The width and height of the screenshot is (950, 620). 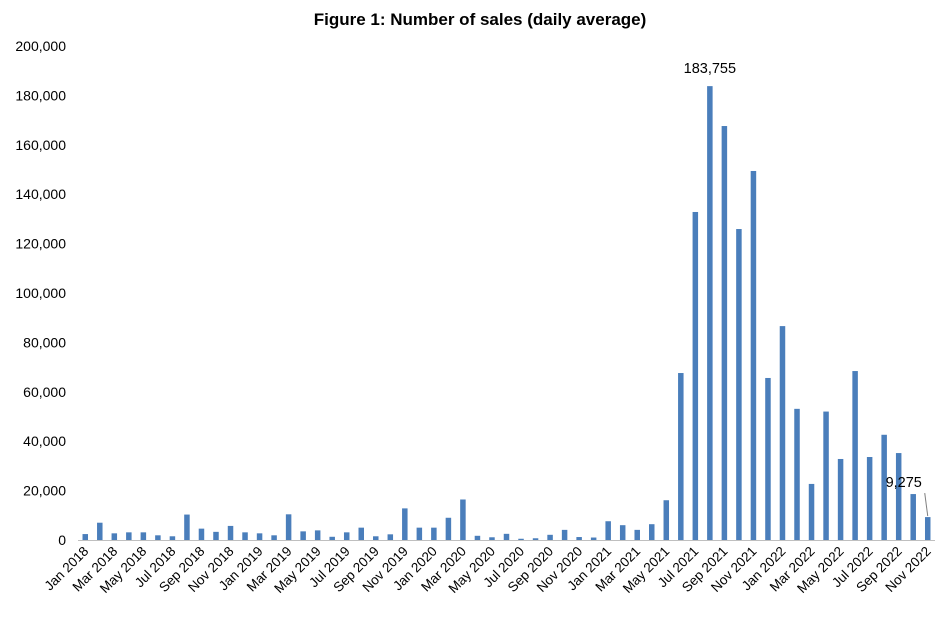 What do you see at coordinates (62, 540) in the screenshot?
I see `y-tick-label: 0` at bounding box center [62, 540].